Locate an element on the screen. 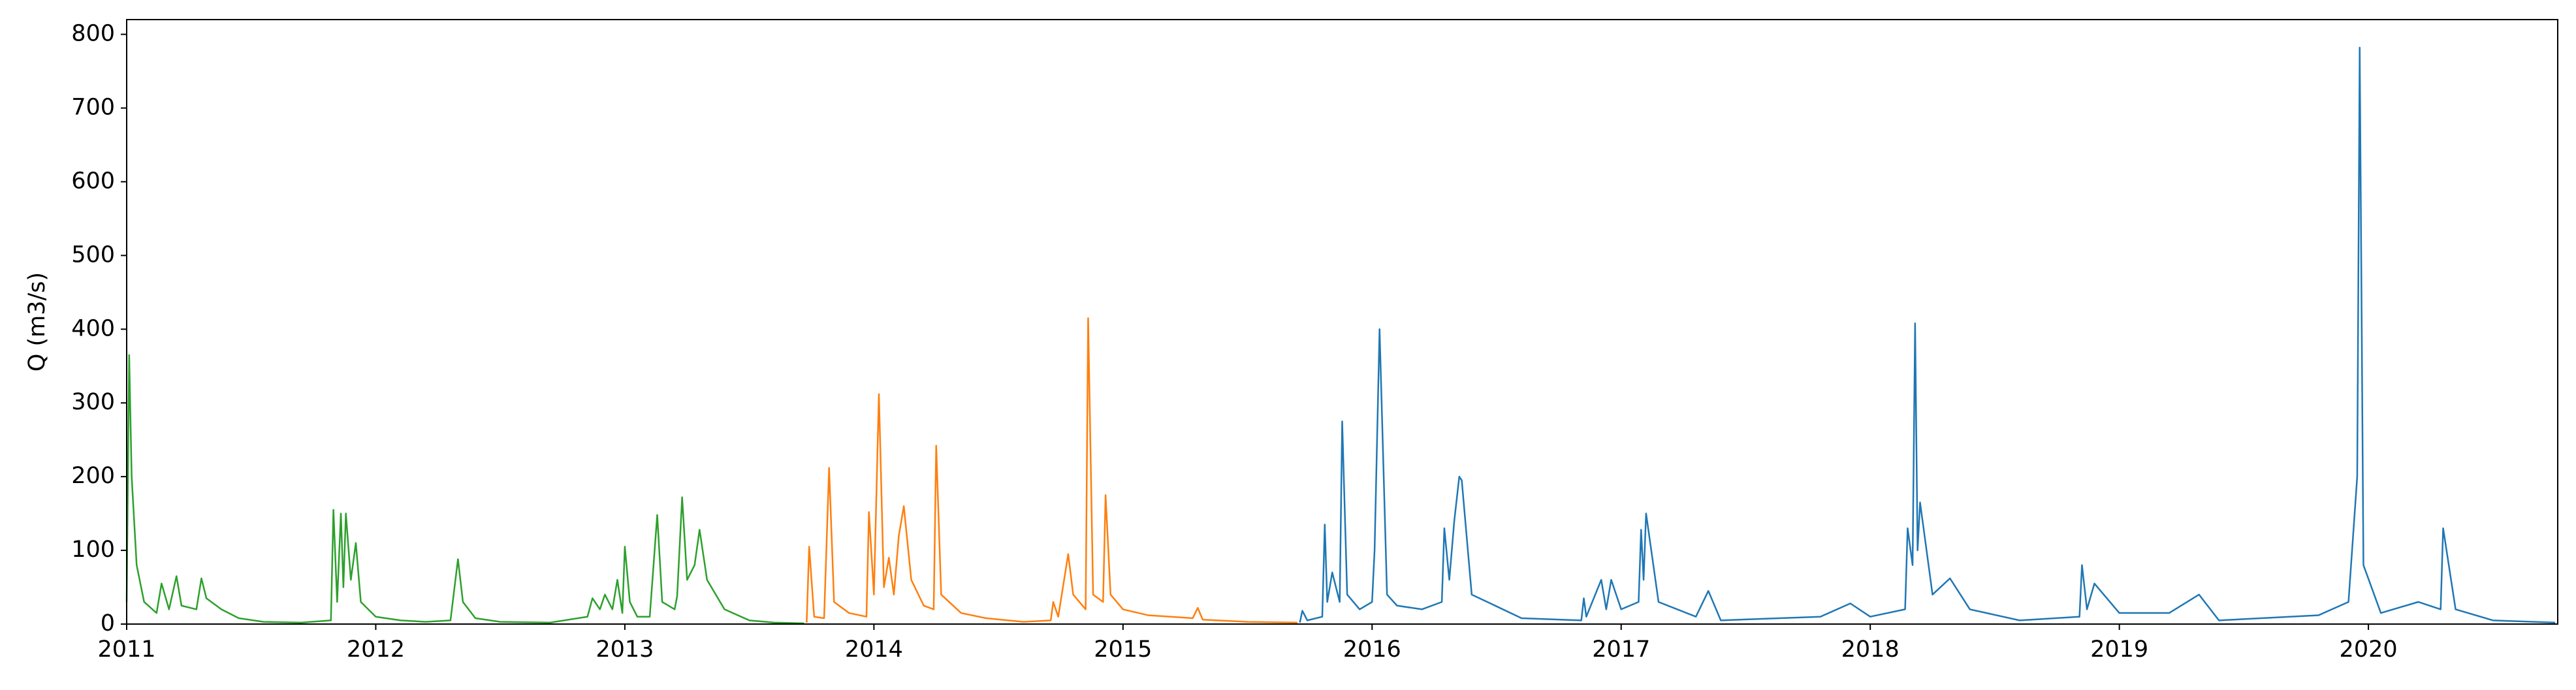 The image size is (2576, 690). y-axis-label: Q (m3/s) is located at coordinates (37, 321).